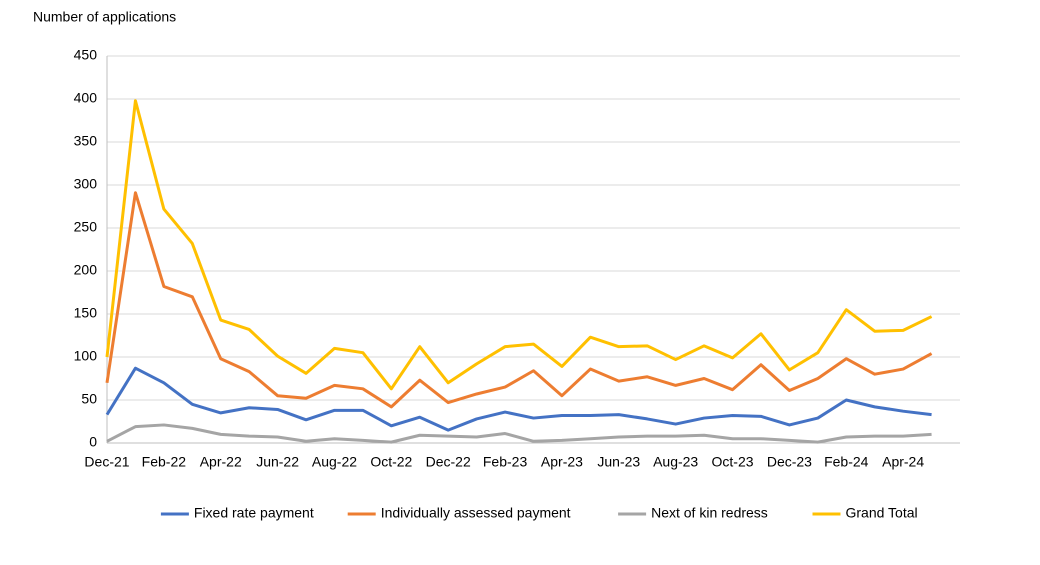  What do you see at coordinates (93, 442) in the screenshot?
I see `y-tick-label: 0` at bounding box center [93, 442].